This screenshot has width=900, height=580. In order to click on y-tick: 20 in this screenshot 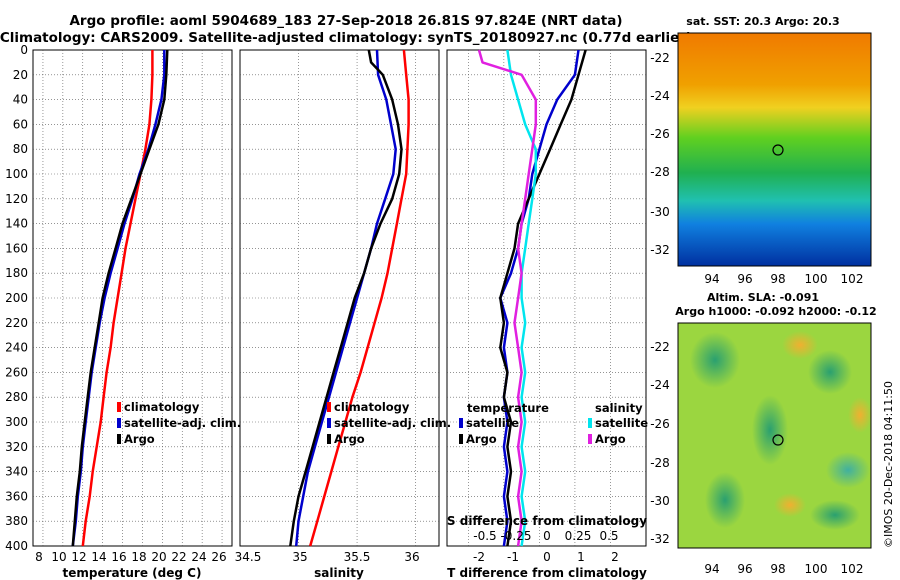, I will do `click(20, 75)`.